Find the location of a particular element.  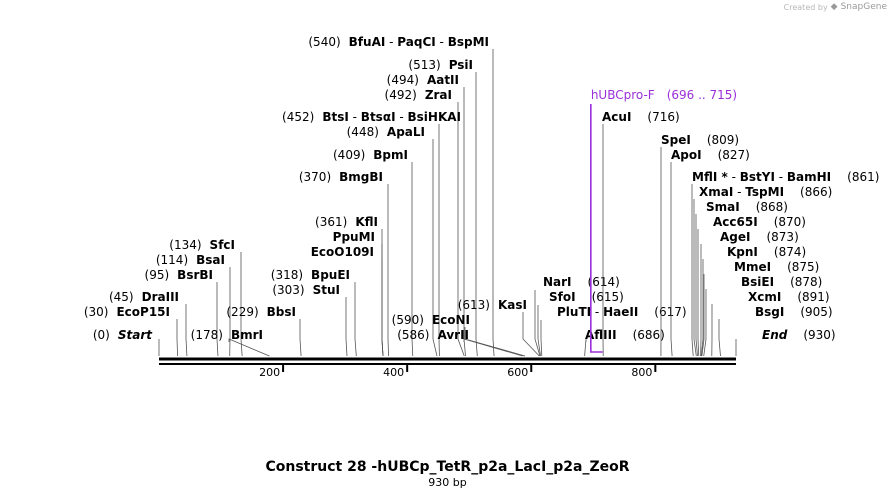

site-enzyme-name: BpuEI is located at coordinates (330, 275).